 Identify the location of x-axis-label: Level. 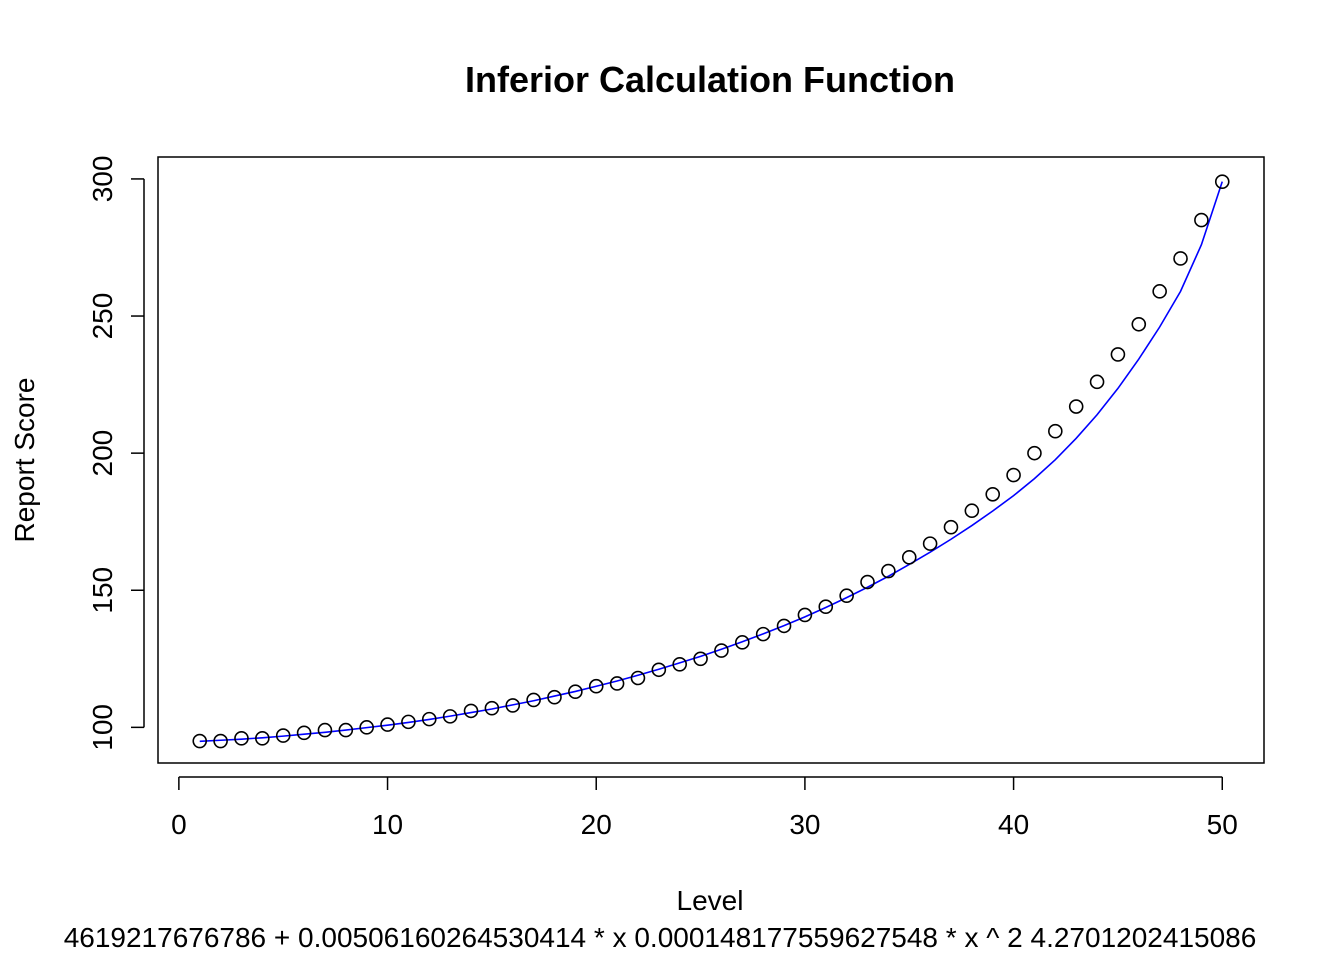
(710, 900).